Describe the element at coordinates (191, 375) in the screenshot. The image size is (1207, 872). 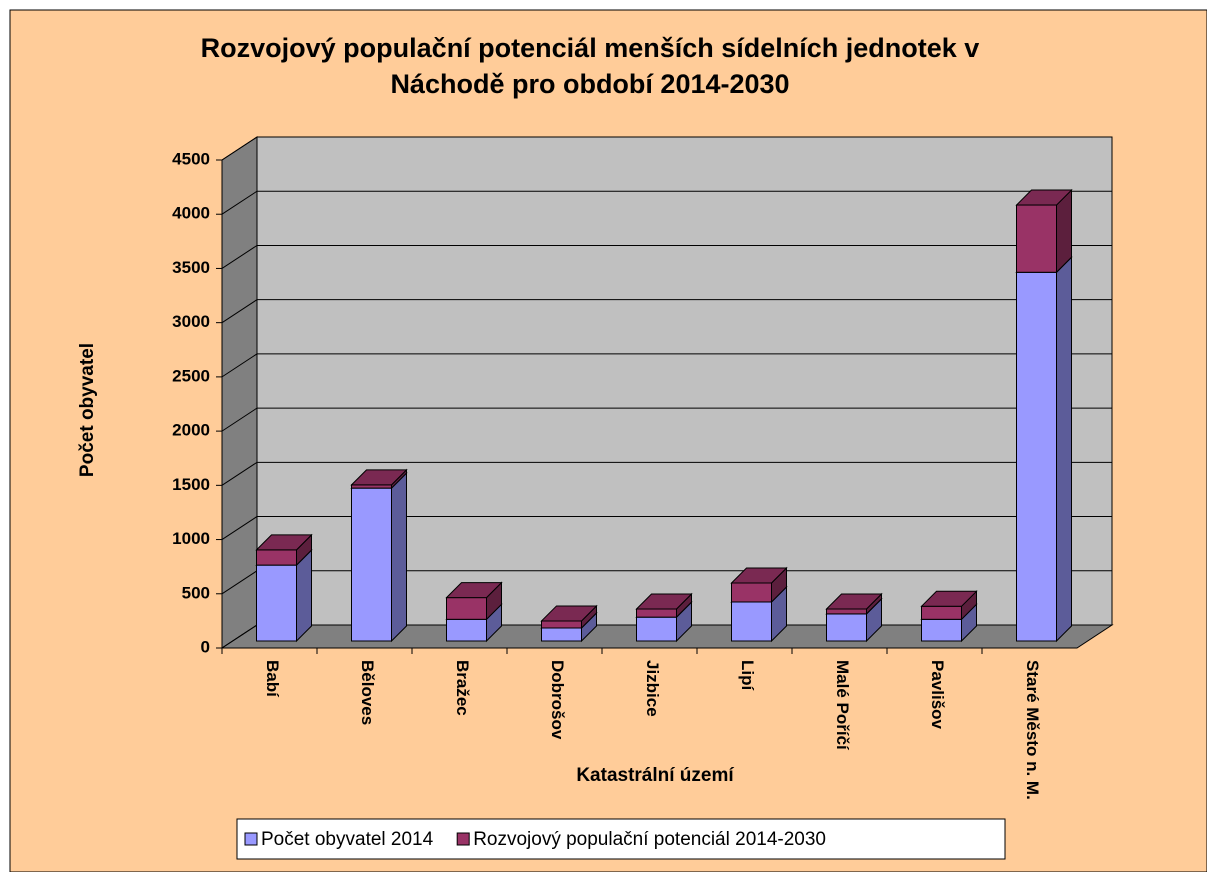
I see `y-tick-label: 2500` at that location.